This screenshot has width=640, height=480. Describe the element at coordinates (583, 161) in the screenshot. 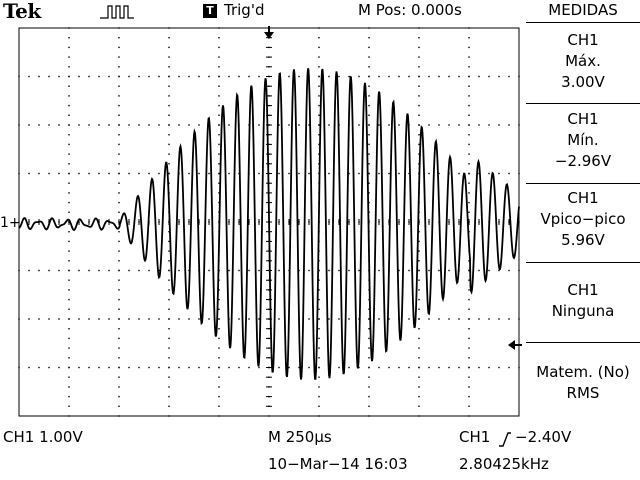

I see `measure-value: −2.96V` at that location.